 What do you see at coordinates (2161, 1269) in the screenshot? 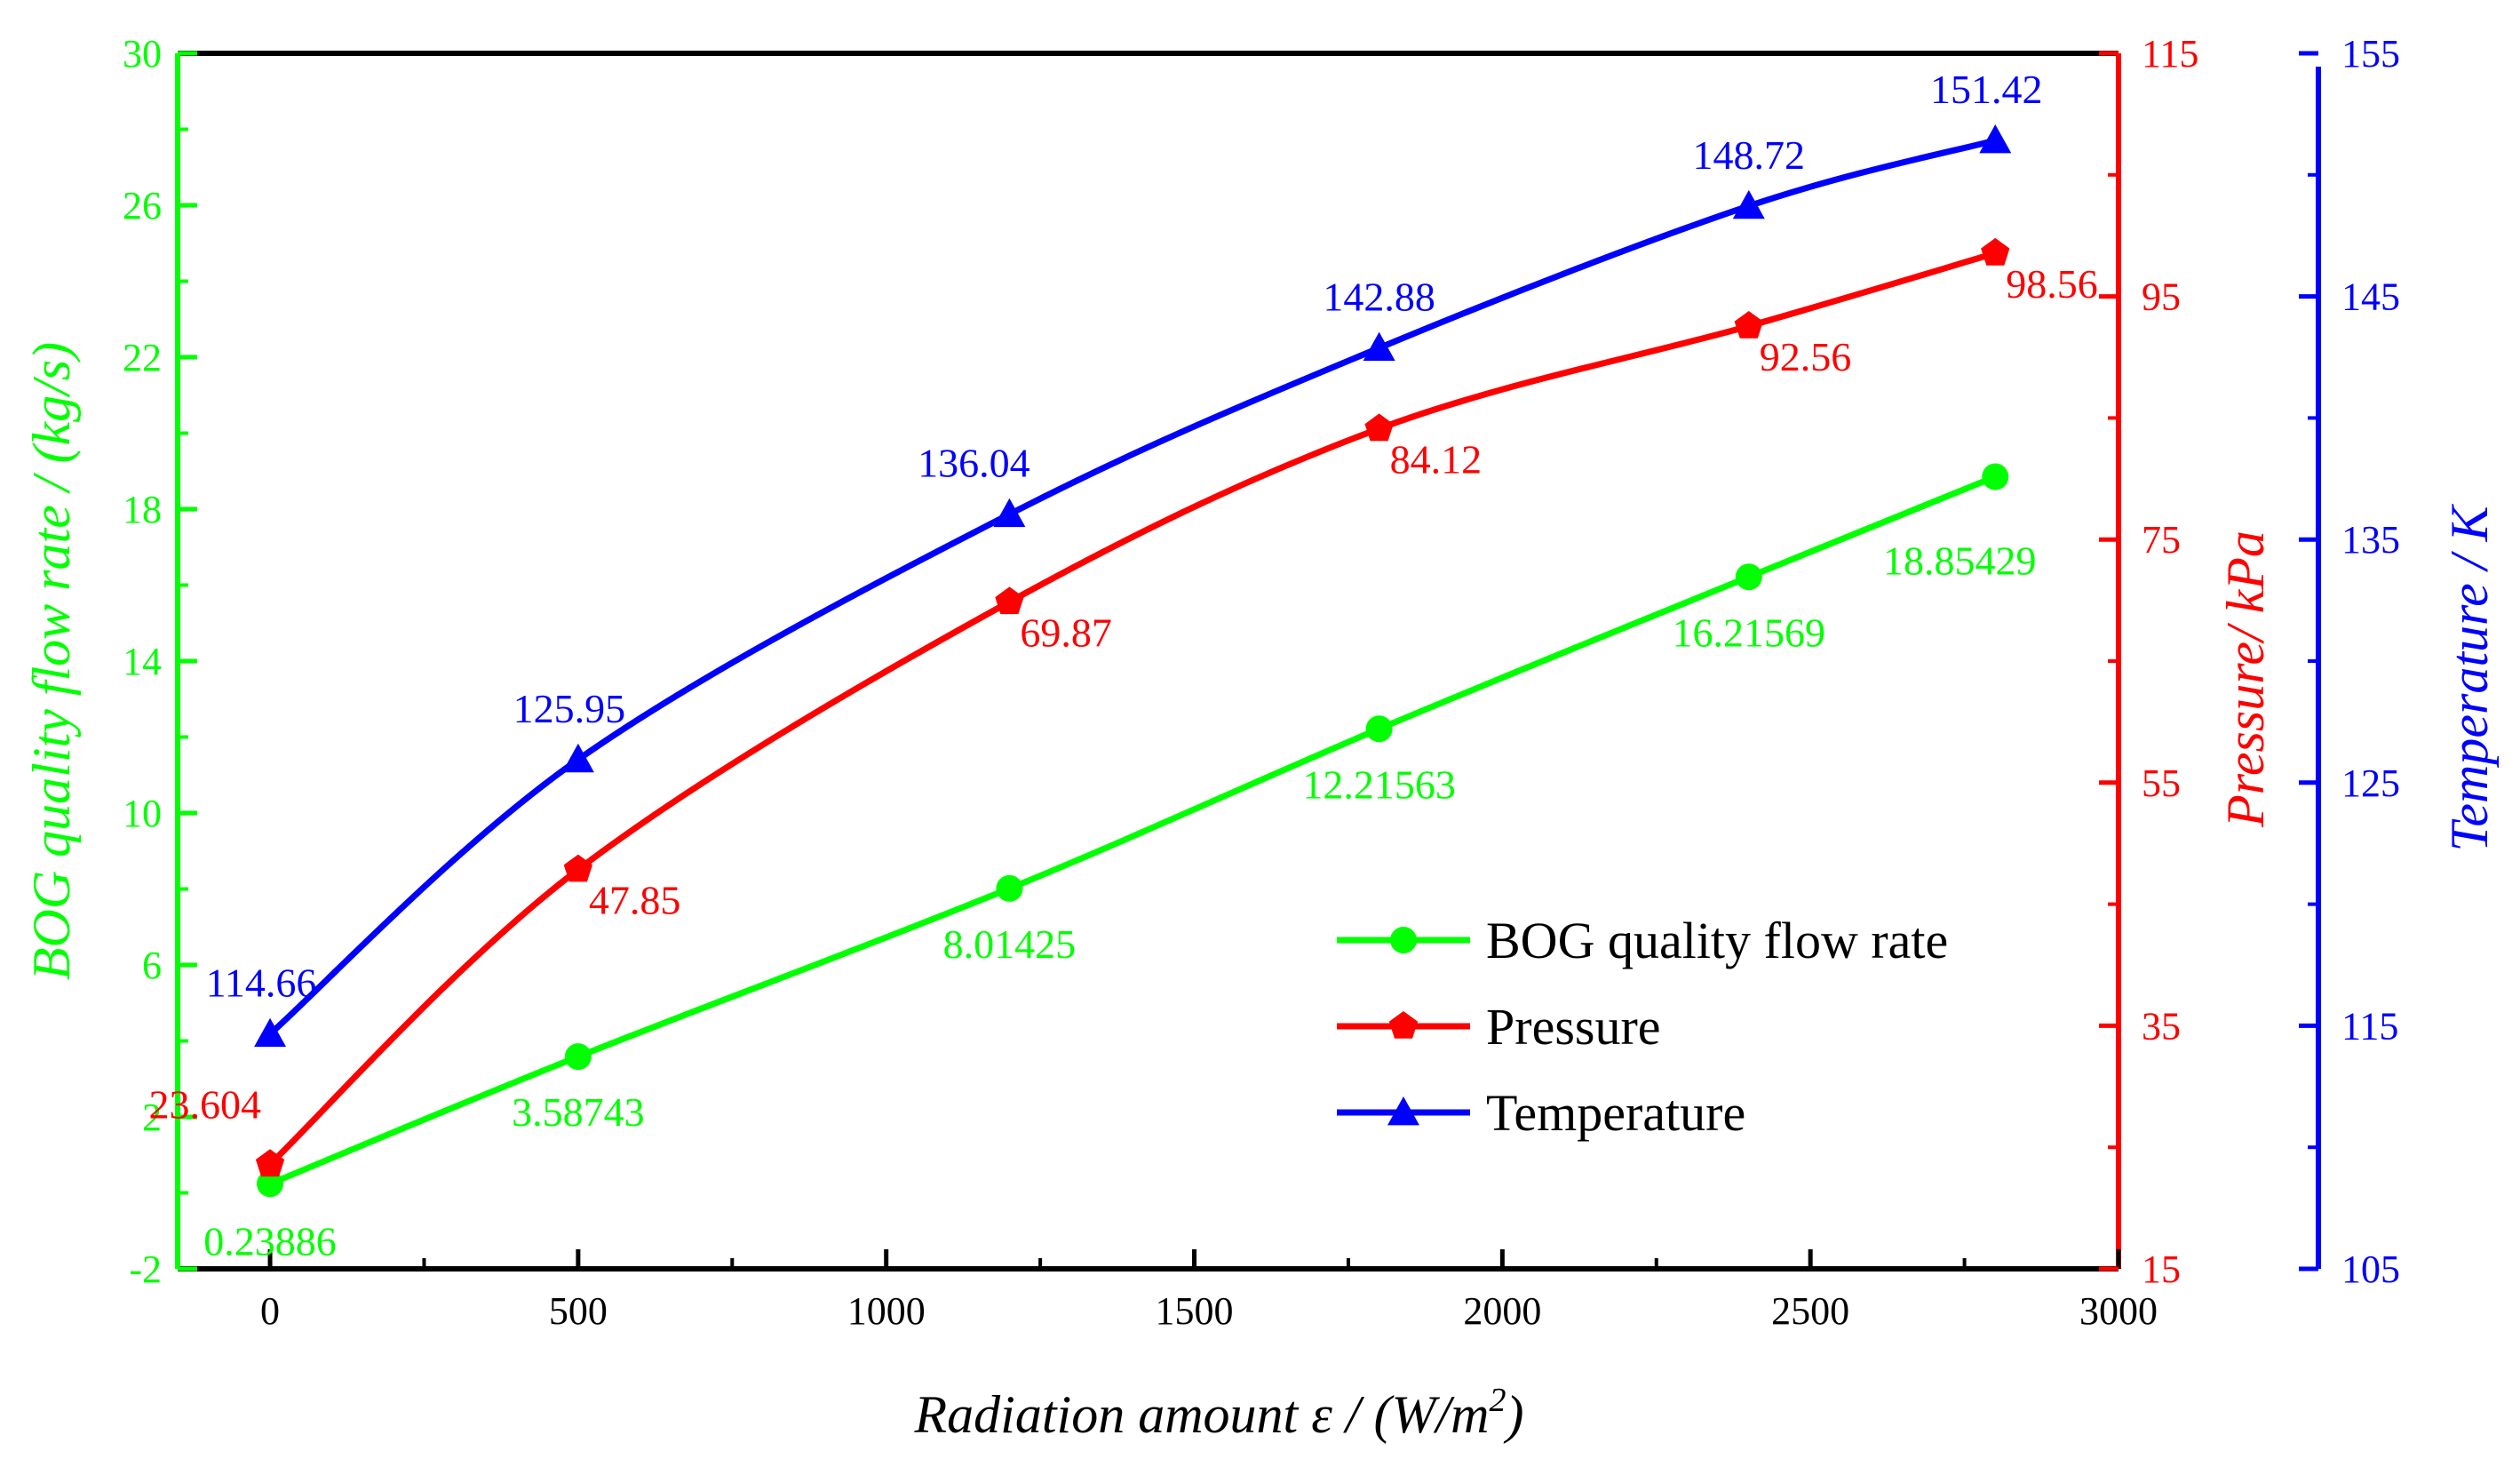
I see `pressure-axis-tick-label: 15` at bounding box center [2161, 1269].